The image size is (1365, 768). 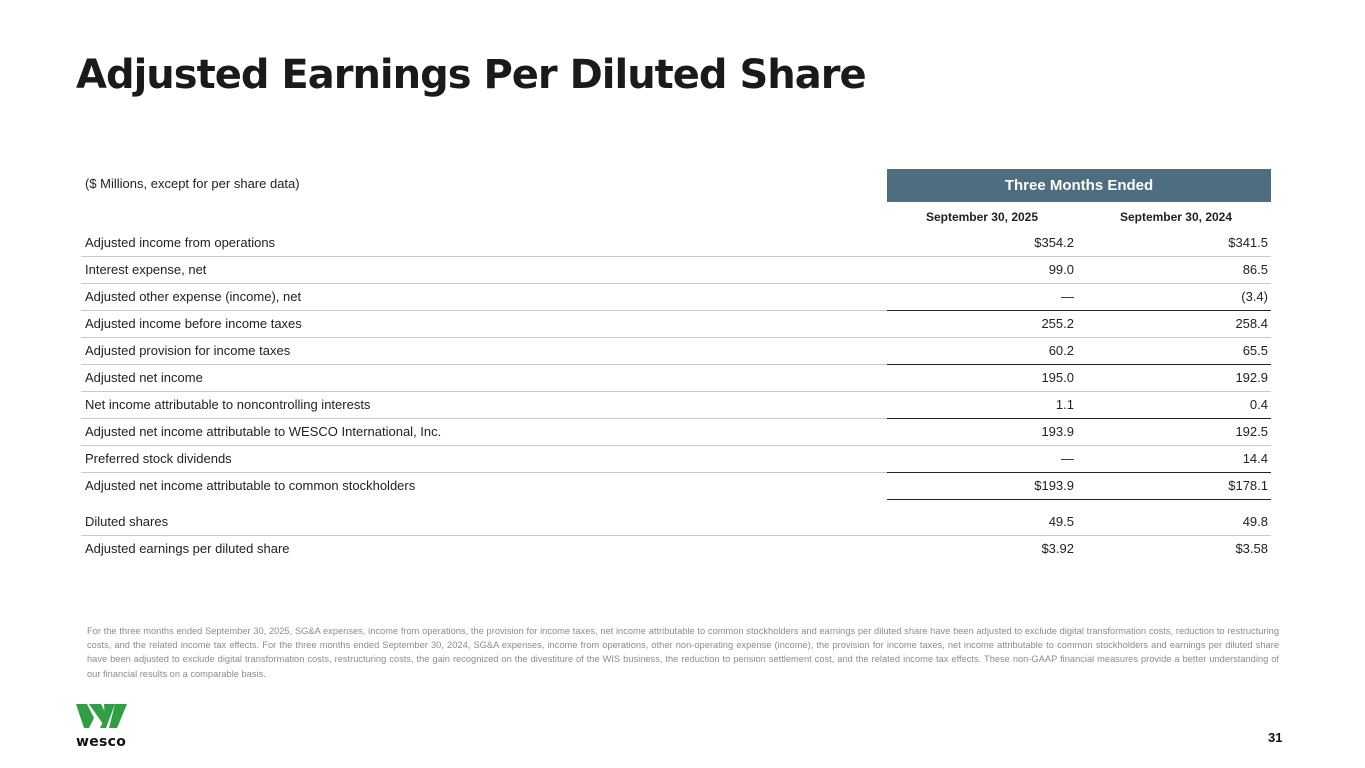 What do you see at coordinates (1061, 350) in the screenshot?
I see `value-2025: 60.2` at bounding box center [1061, 350].